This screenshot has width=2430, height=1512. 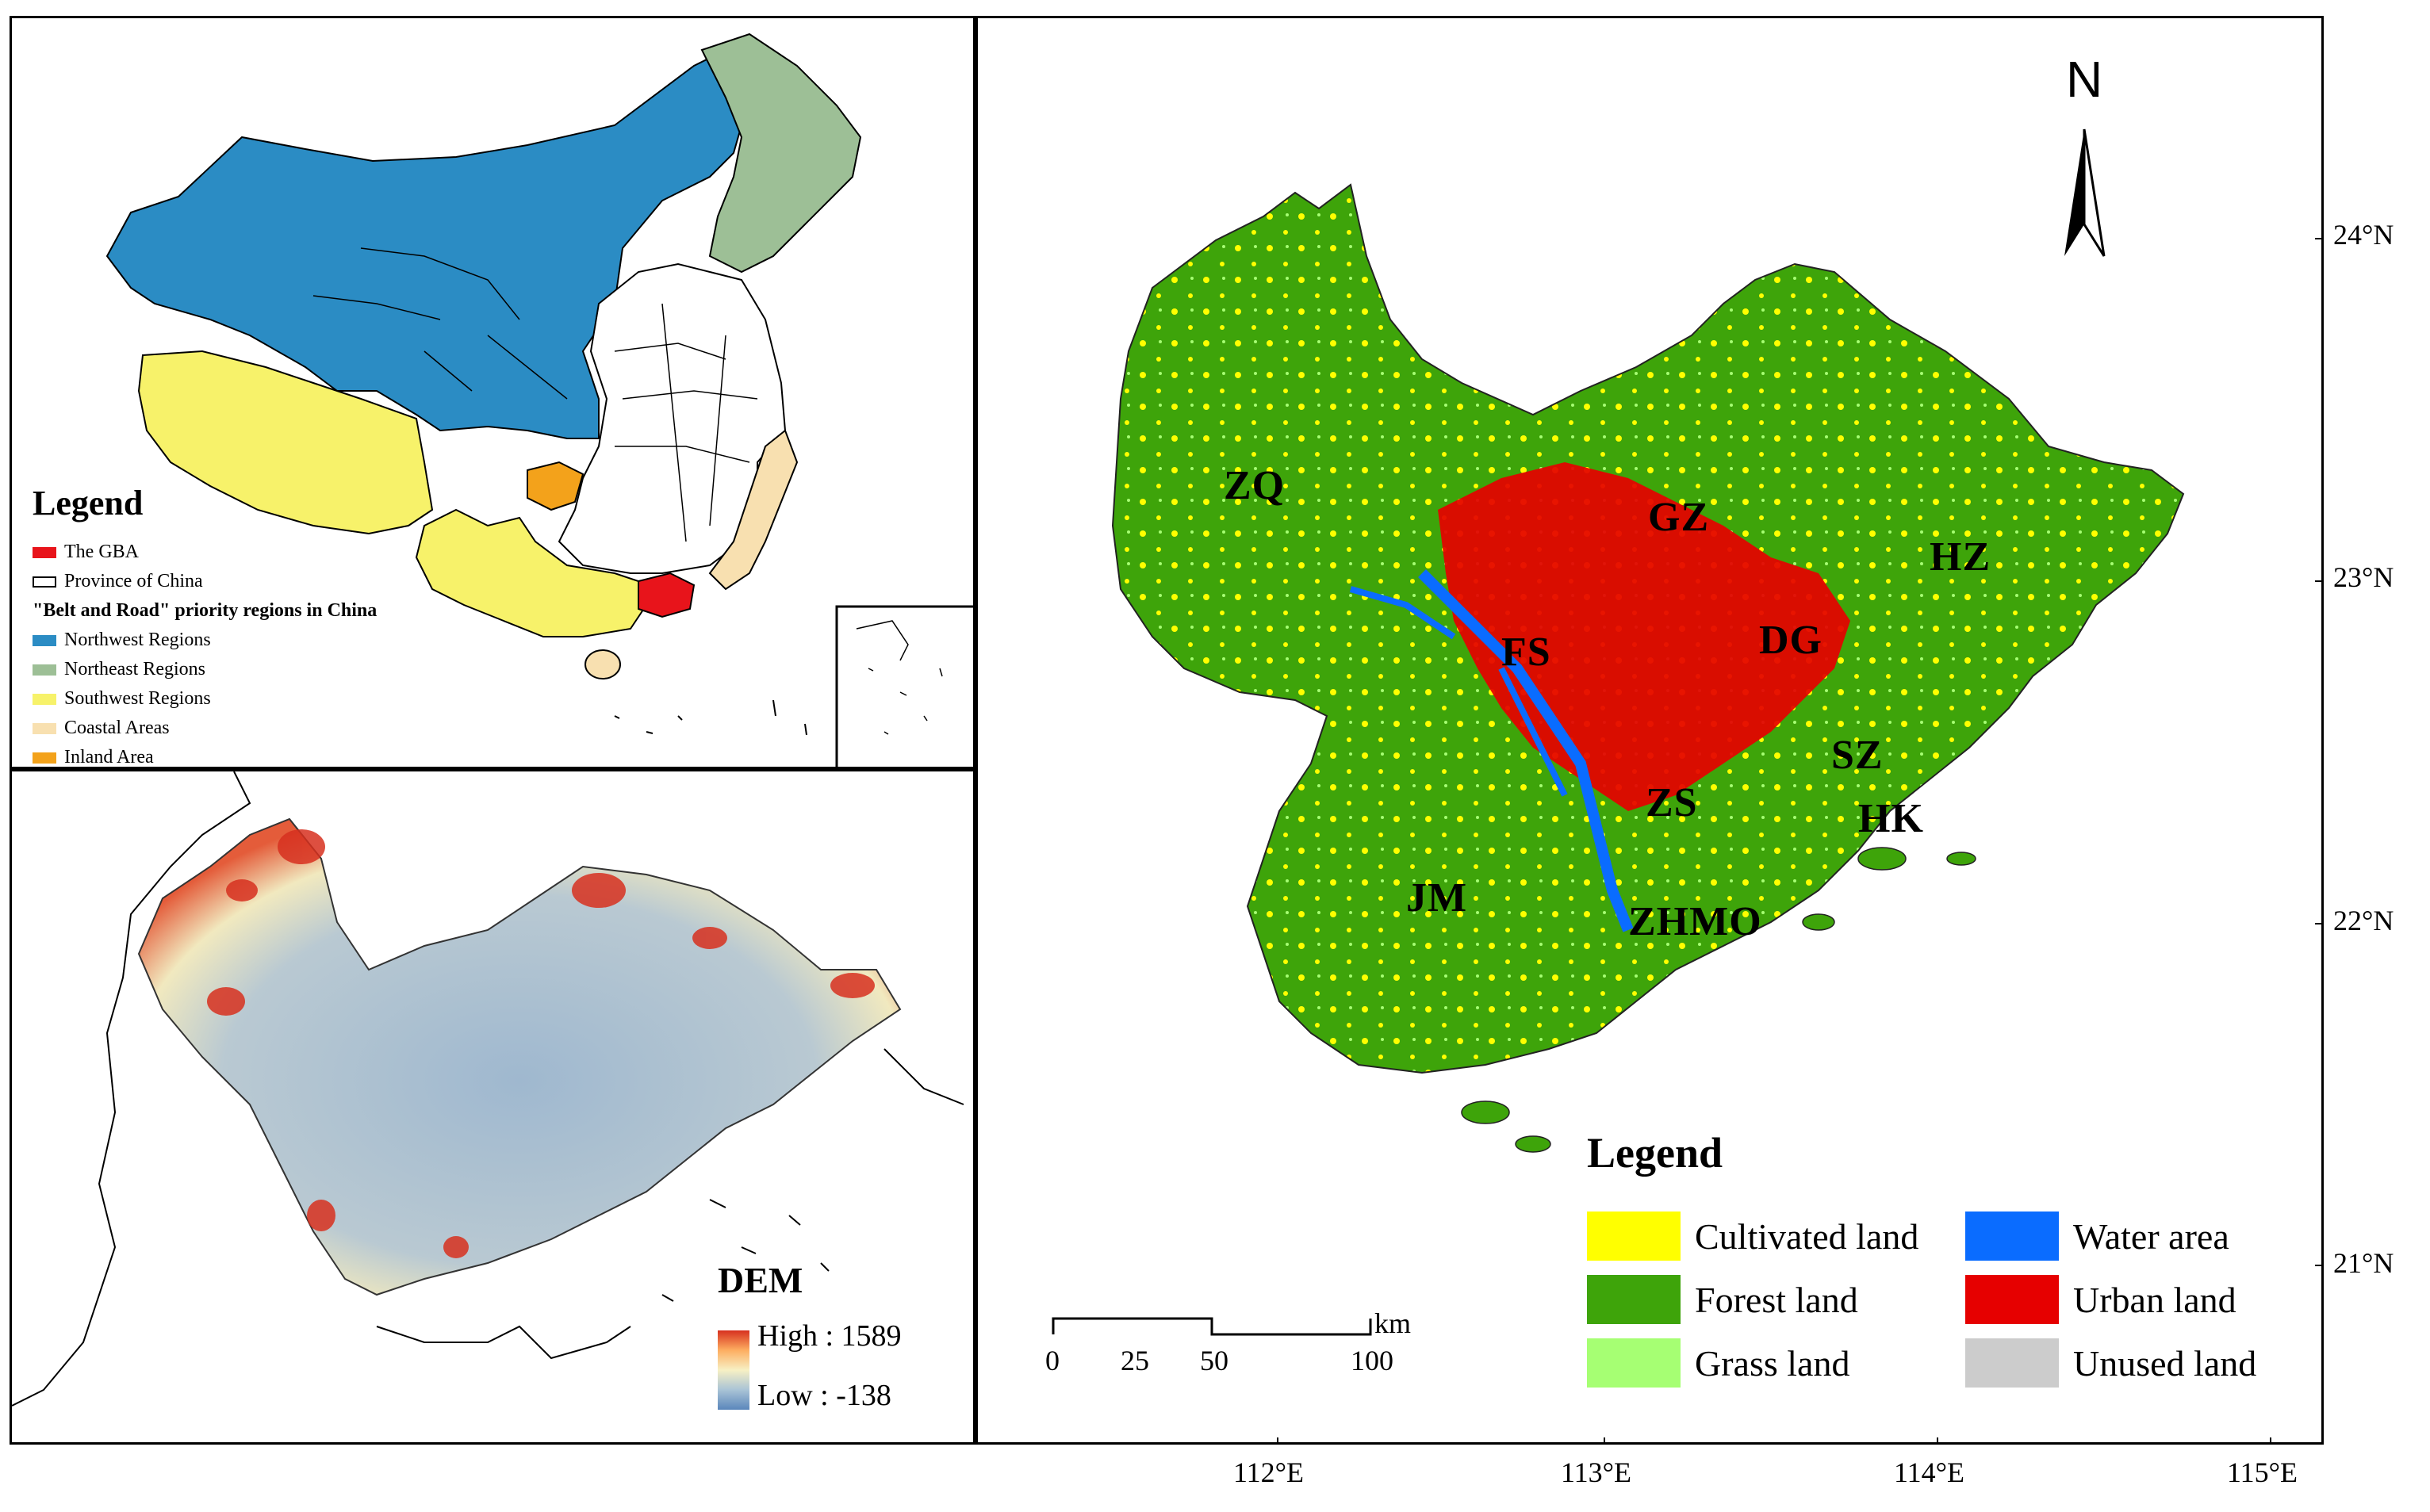 I want to click on city-label-jm: JM, so click(x=1437, y=898).